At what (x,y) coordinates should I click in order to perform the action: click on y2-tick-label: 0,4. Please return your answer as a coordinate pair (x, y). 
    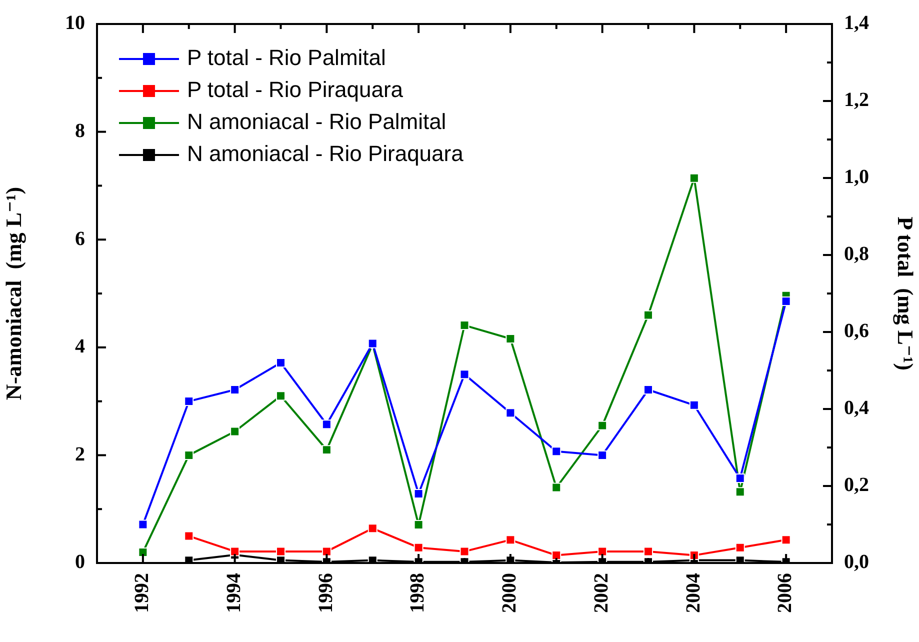
    Looking at the image, I should click on (856, 408).